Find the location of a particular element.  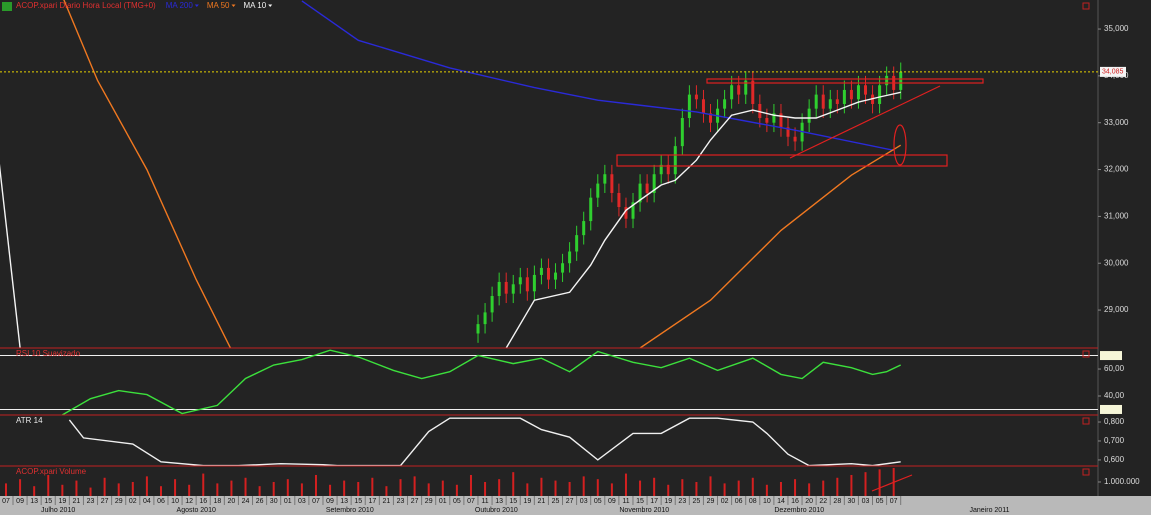

resistance-box is located at coordinates (845, 81).